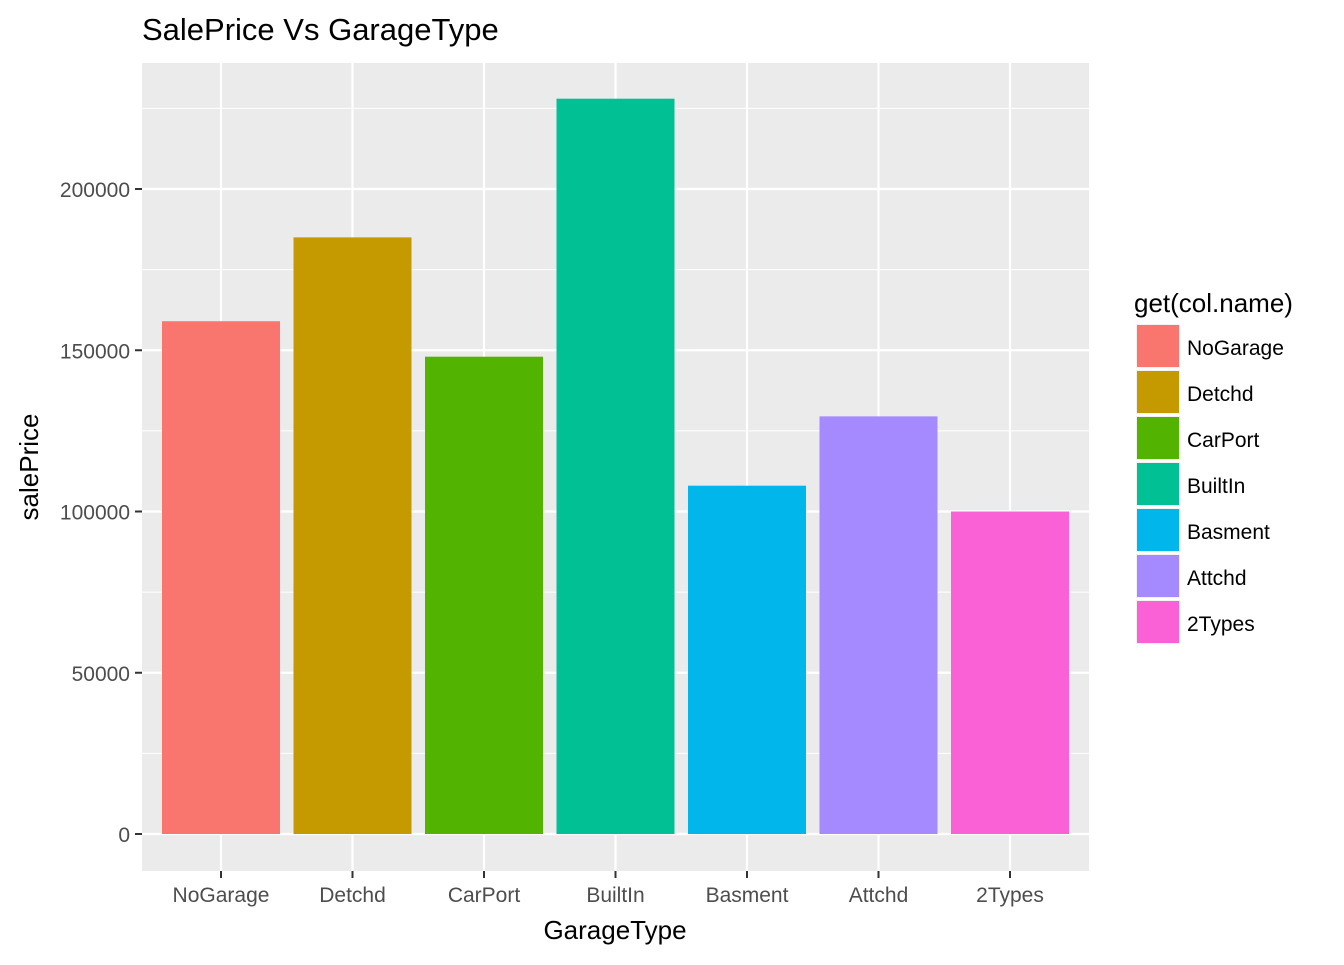 Image resolution: width=1344 pixels, height=965 pixels. Describe the element at coordinates (29, 467) in the screenshot. I see `y-axis-title: salePrice` at that location.